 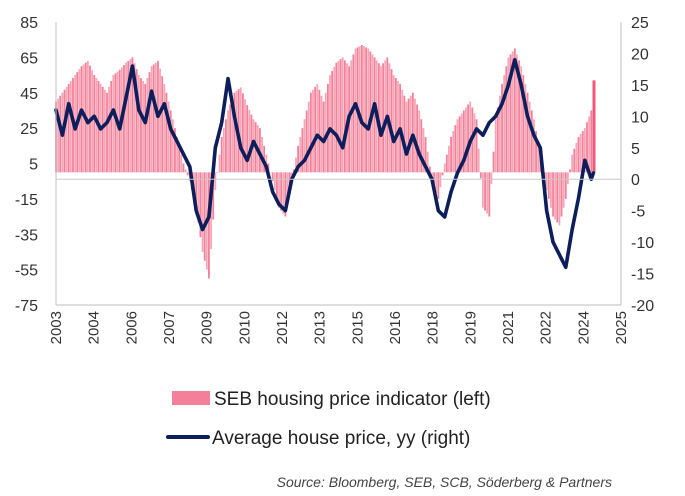 What do you see at coordinates (26, 165) in the screenshot?
I see `left-axis-ticks: 85 65 45 25 5 -15 -35 -55 -75` at bounding box center [26, 165].